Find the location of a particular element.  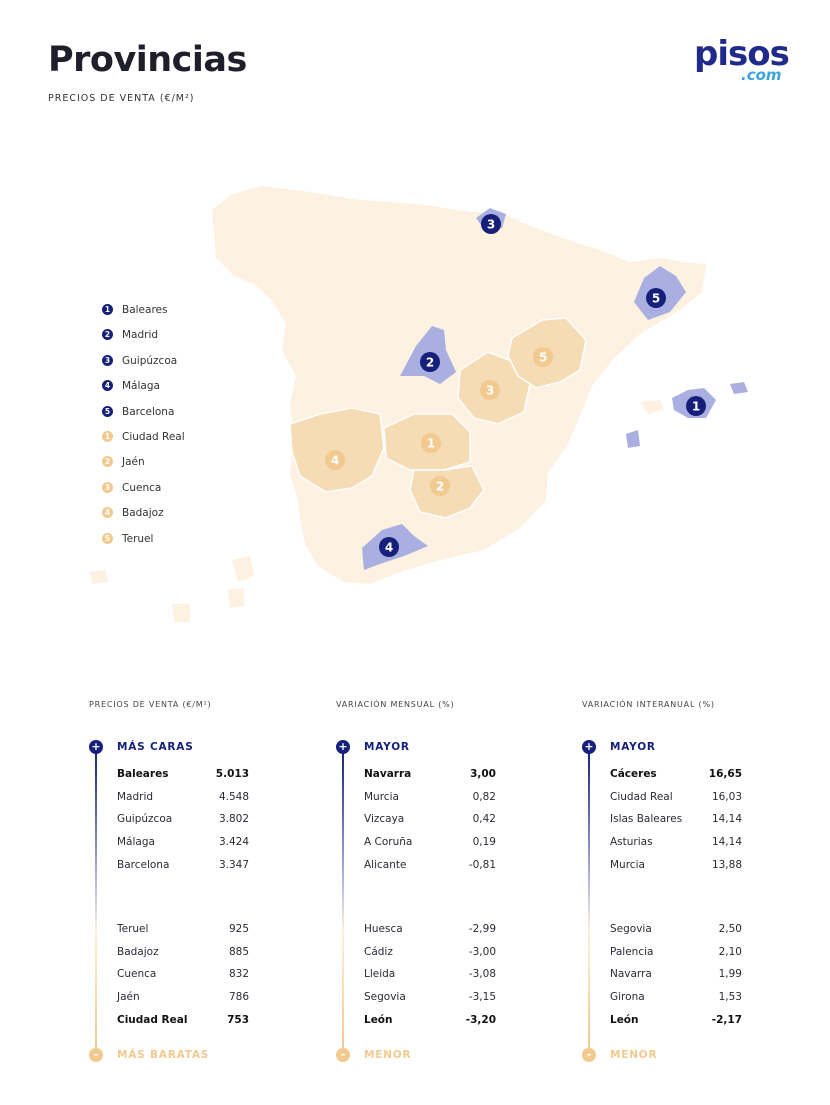

province-value: 3,00 is located at coordinates (483, 774).